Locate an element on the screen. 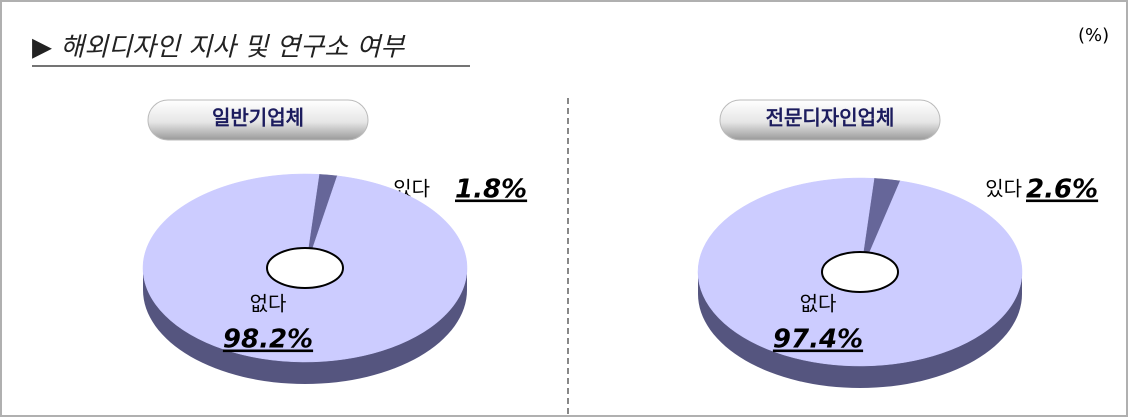 This screenshot has height=417, width=1128. chart-title: 일반기업체 is located at coordinates (258, 118).